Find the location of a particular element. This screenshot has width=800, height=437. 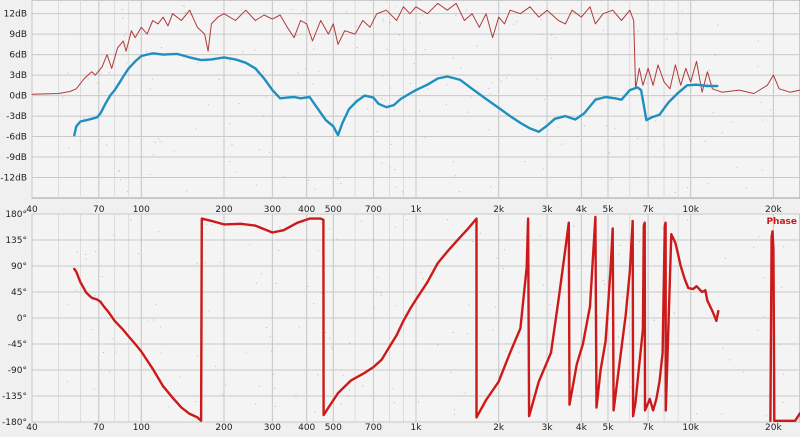

y-tick-label: -180° is located at coordinates (14, 423).